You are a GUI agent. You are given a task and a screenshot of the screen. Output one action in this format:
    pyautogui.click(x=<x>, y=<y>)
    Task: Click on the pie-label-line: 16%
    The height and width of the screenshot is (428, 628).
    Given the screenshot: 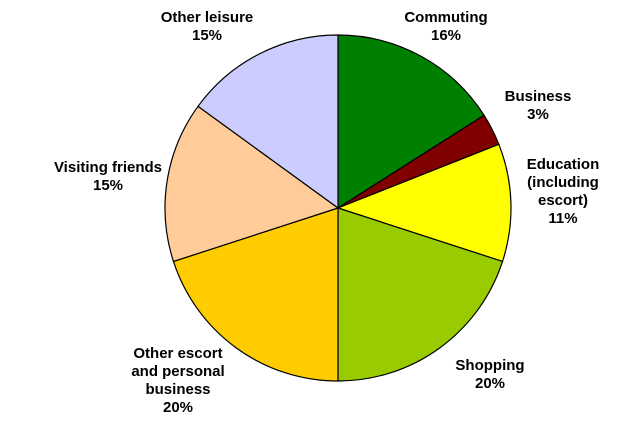 What is the action you would take?
    pyautogui.click(x=446, y=35)
    